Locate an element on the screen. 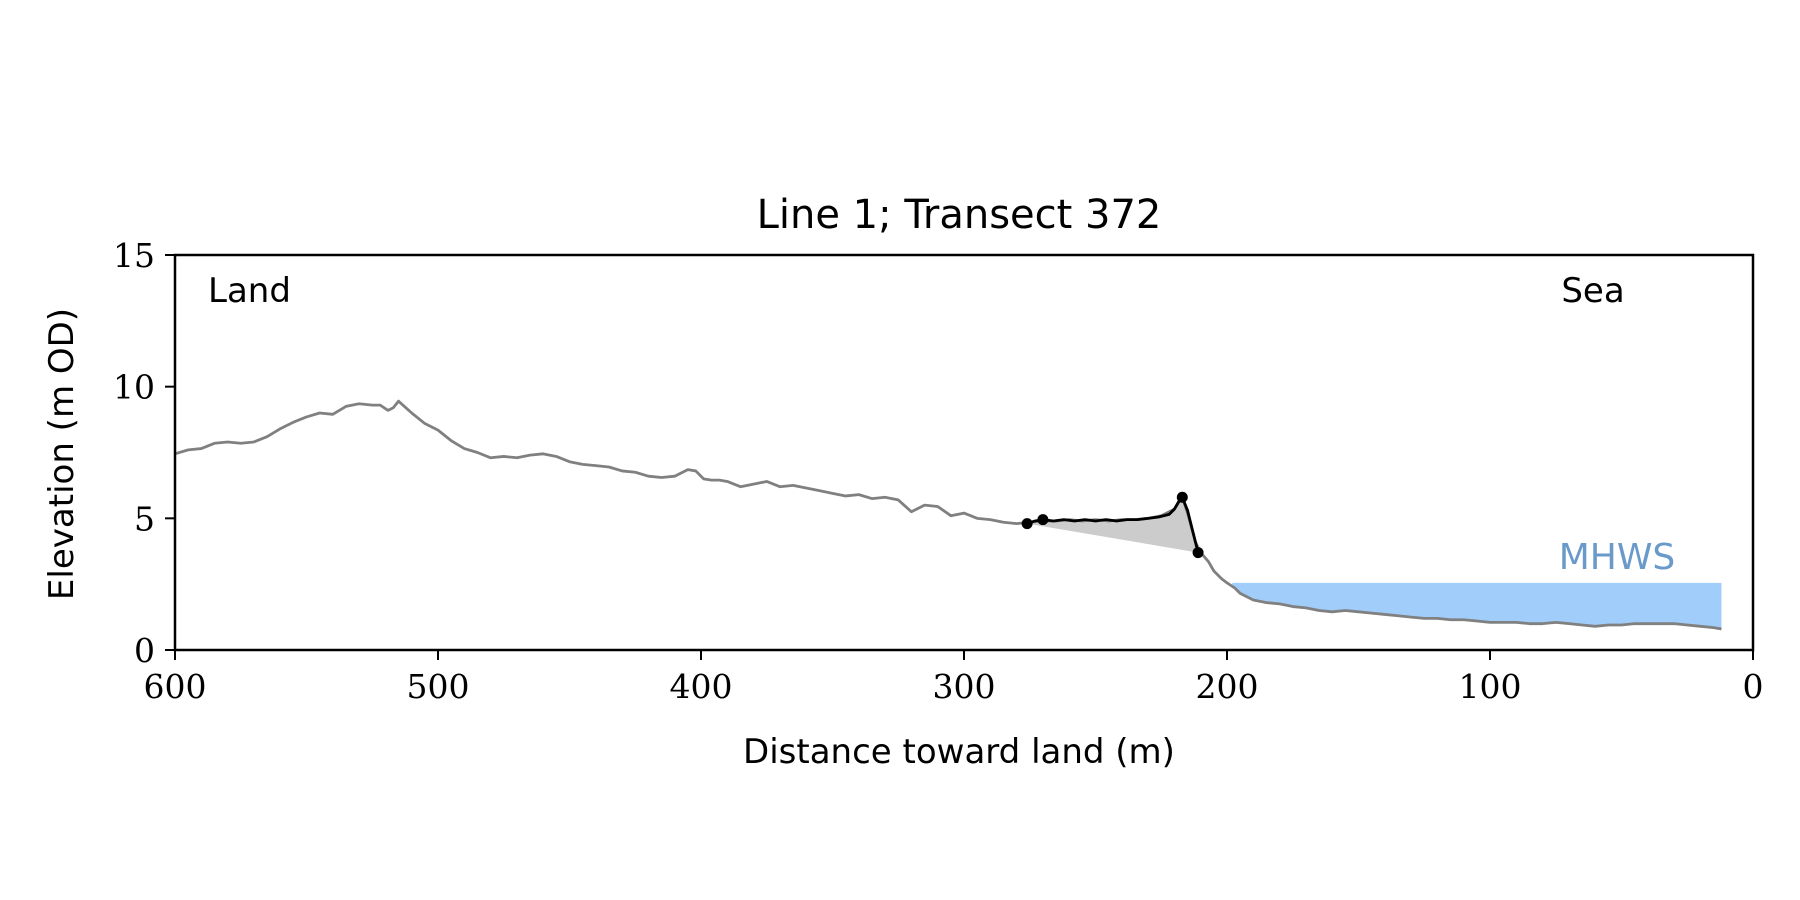 The image size is (1800, 900). x-tick-label: 100 is located at coordinates (1490, 686).